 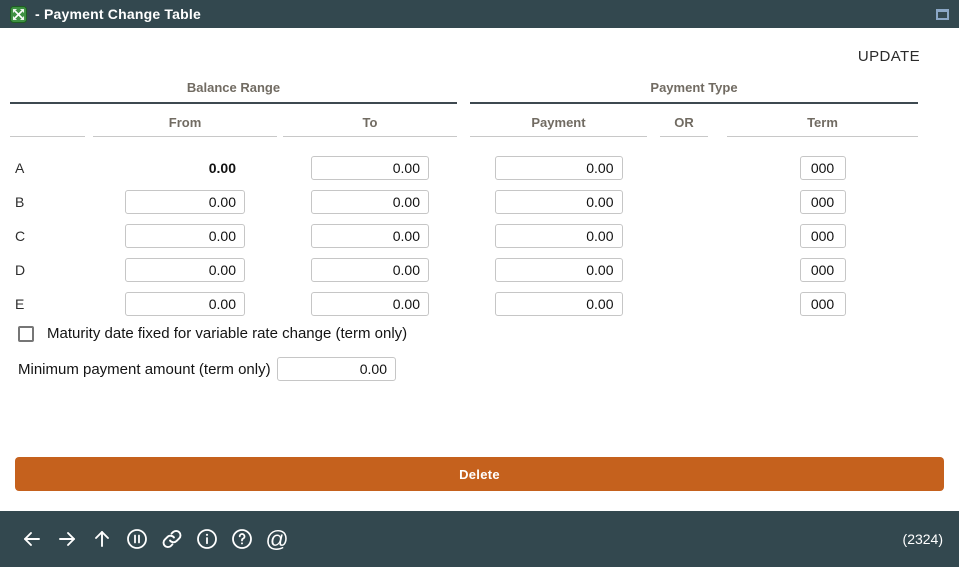 I want to click on minimum-payment-input, so click(x=336, y=369).